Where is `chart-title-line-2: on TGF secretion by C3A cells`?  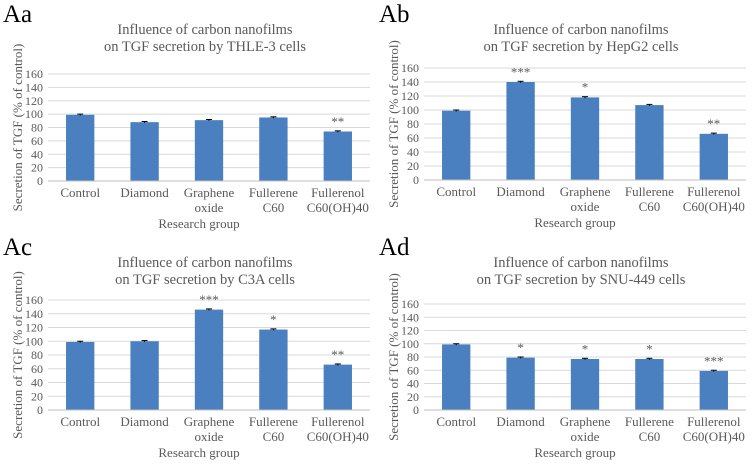
chart-title-line-2: on TGF secretion by C3A cells is located at coordinates (205, 280).